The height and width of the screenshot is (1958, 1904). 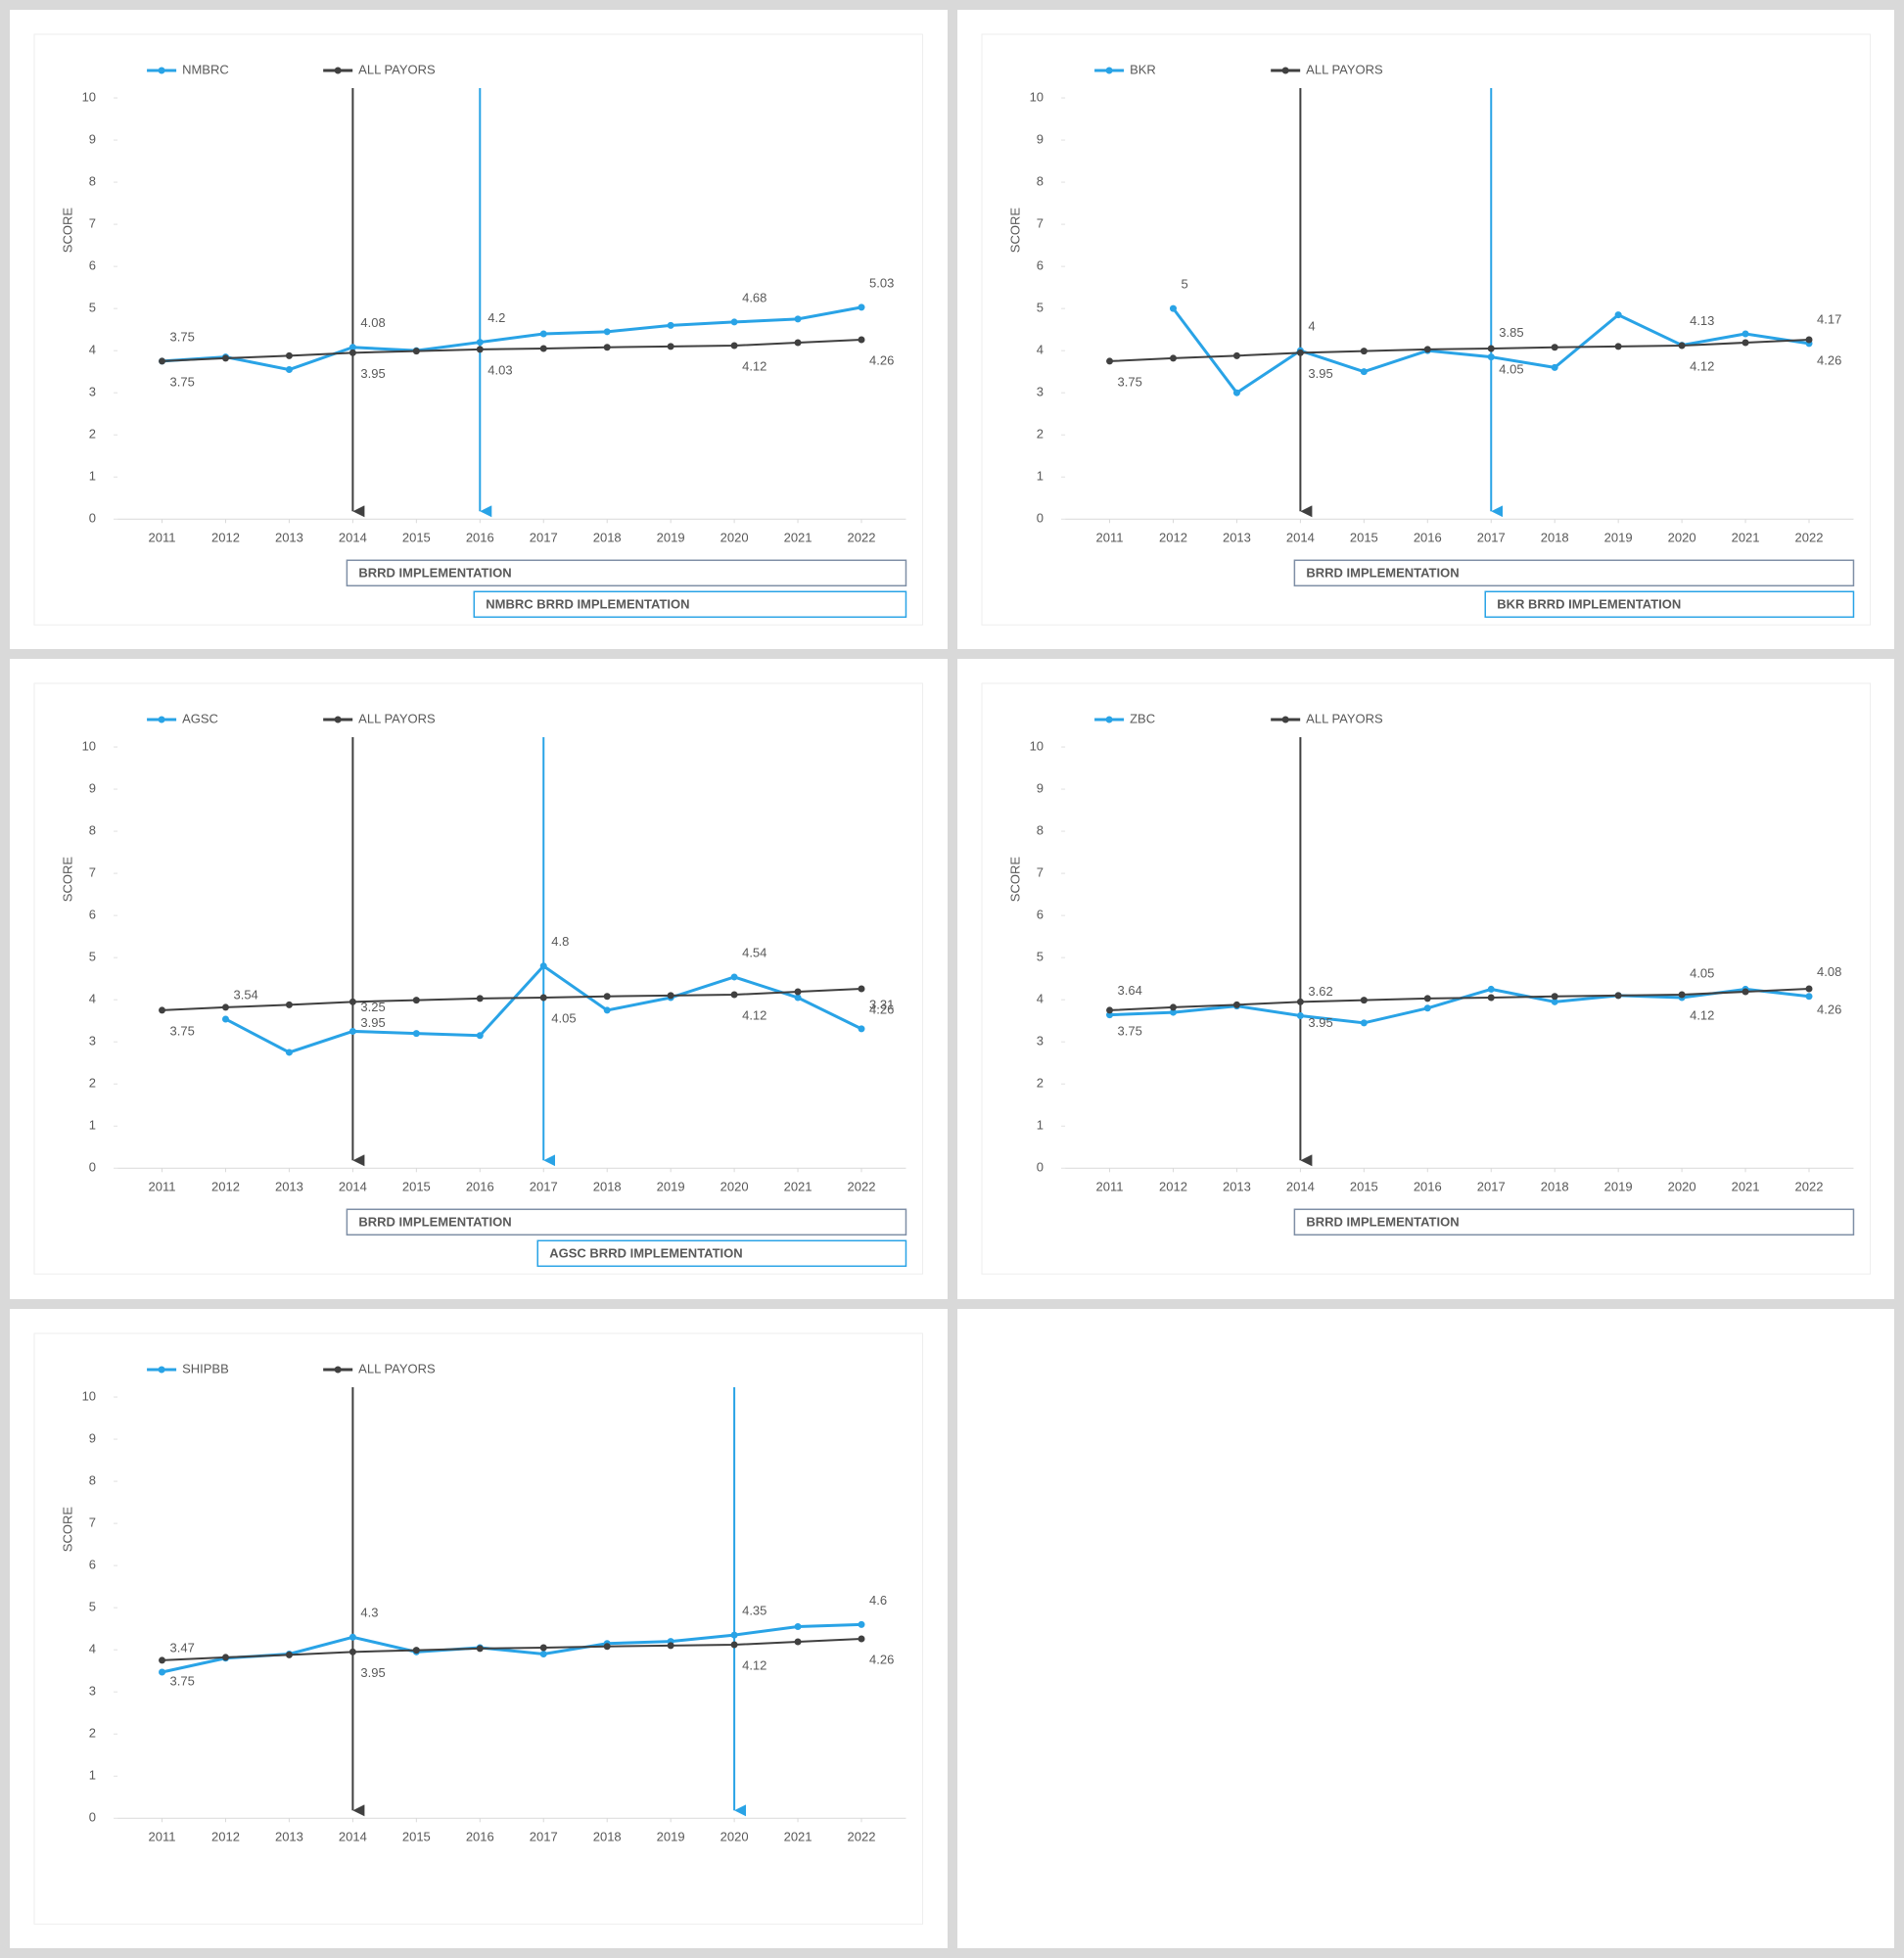 What do you see at coordinates (92, 1479) in the screenshot?
I see `y-tick-label: 8` at bounding box center [92, 1479].